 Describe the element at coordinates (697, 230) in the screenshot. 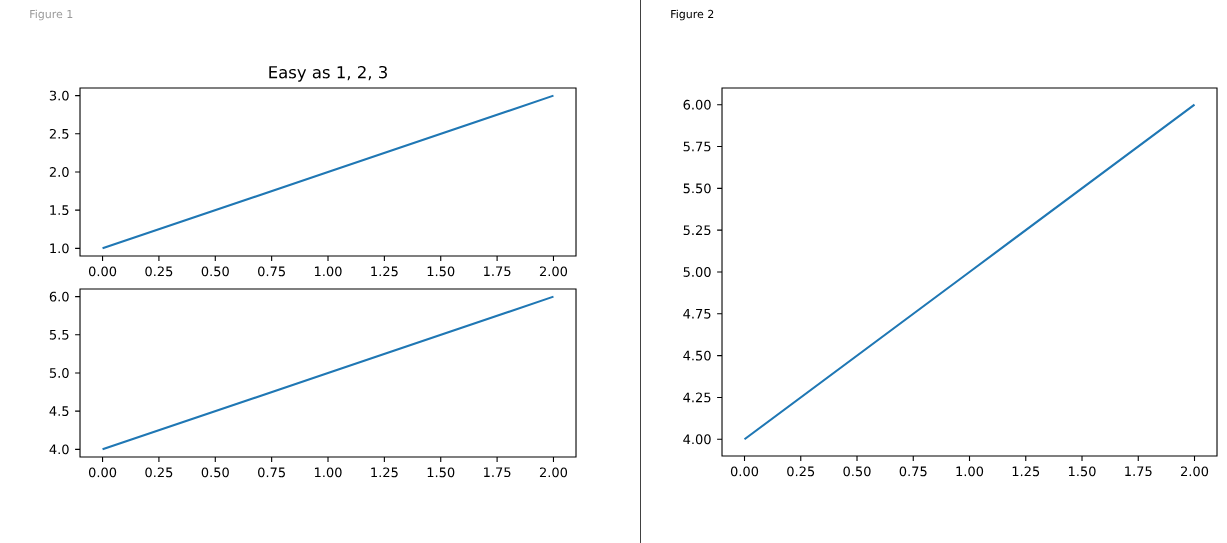

I see `y-tick-label: 5.25` at that location.